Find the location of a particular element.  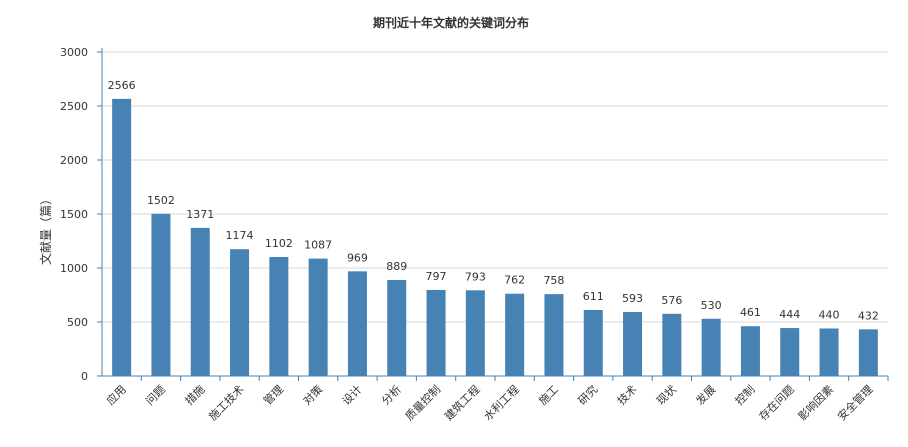

data-label: 1371 is located at coordinates (200, 214).